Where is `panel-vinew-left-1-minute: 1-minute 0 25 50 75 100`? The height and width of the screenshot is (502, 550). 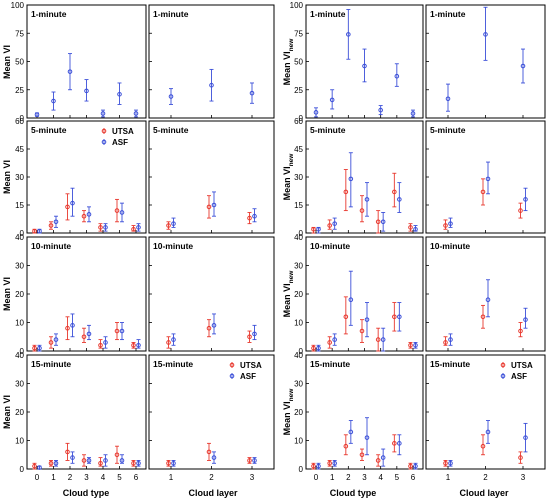 panel-vinew-left-1-minute: 1-minute 0 25 50 75 100 is located at coordinates (357, 62).